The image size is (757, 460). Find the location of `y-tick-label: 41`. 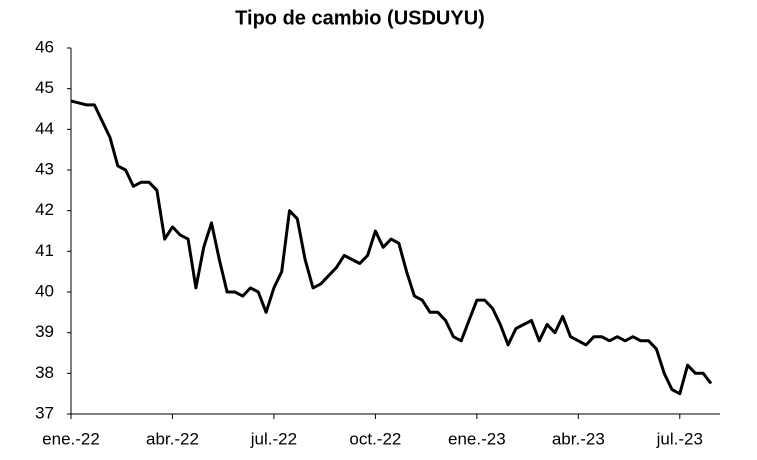

y-tick-label: 41 is located at coordinates (44, 250).